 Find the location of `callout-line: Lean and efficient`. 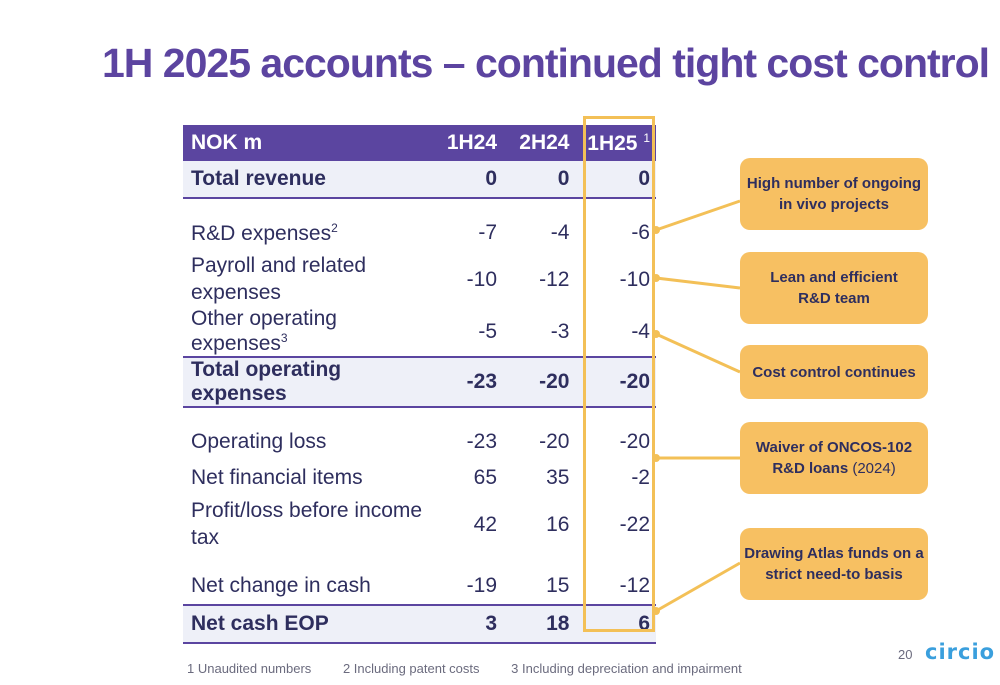

callout-line: Lean and efficient is located at coordinates (834, 277).